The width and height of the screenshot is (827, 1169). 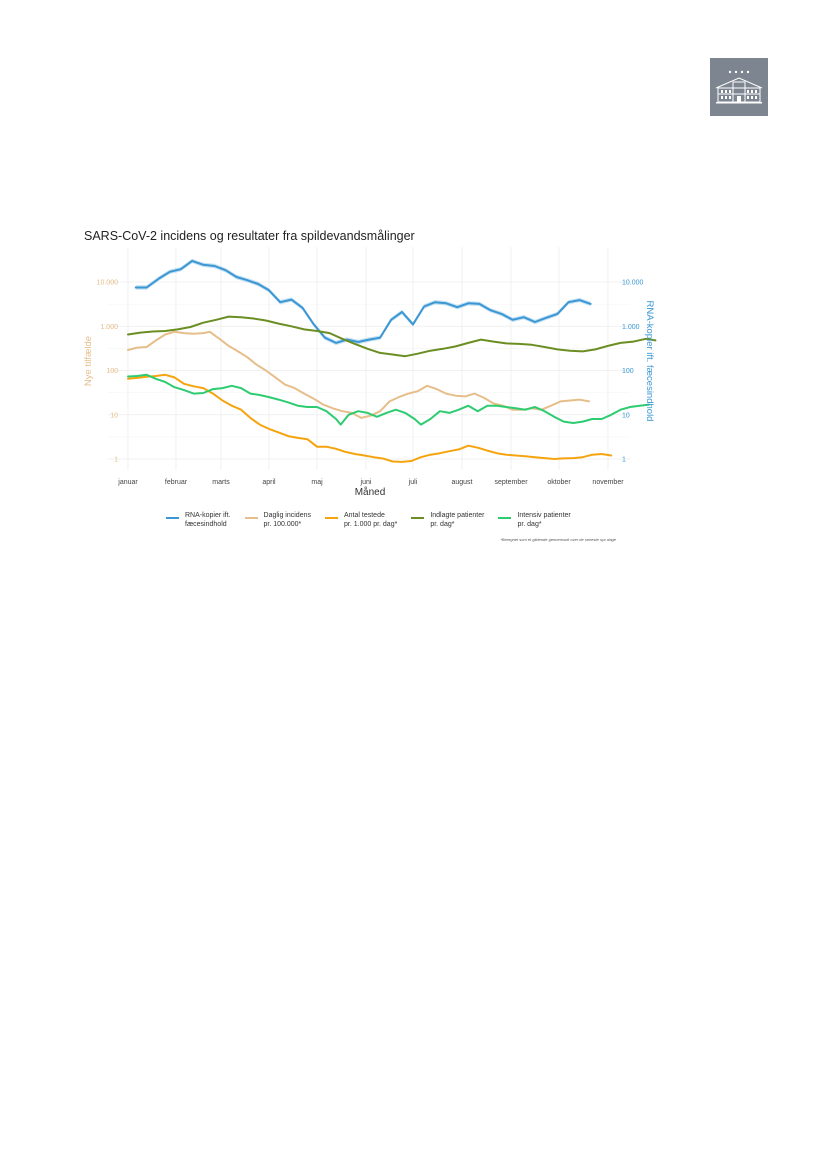 What do you see at coordinates (626, 415) in the screenshot?
I see `right-tick-label: 10` at bounding box center [626, 415].